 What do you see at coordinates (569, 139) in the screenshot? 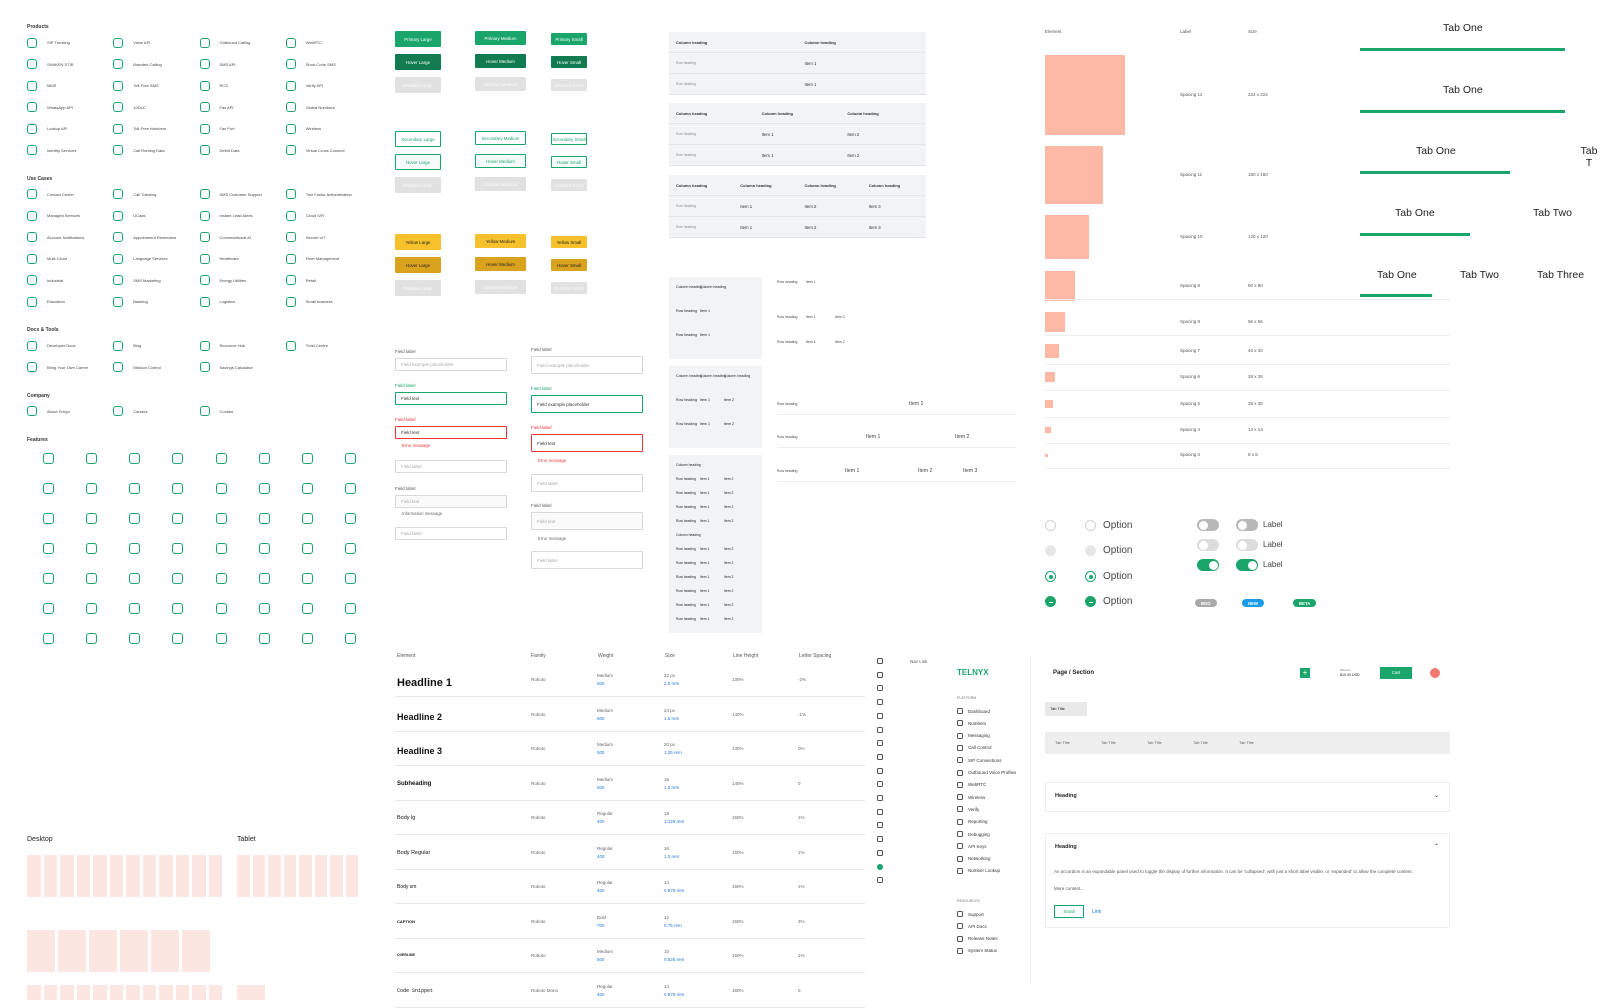
I see `secondary-button: Secondary Small` at bounding box center [569, 139].